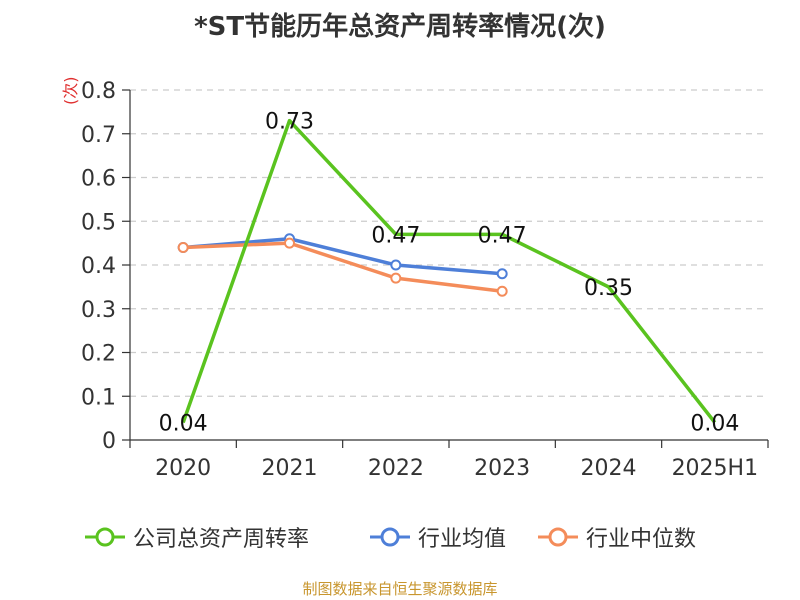 This screenshot has height=600, width=800. Describe the element at coordinates (109, 441) in the screenshot. I see `y-tick-label: 0` at that location.